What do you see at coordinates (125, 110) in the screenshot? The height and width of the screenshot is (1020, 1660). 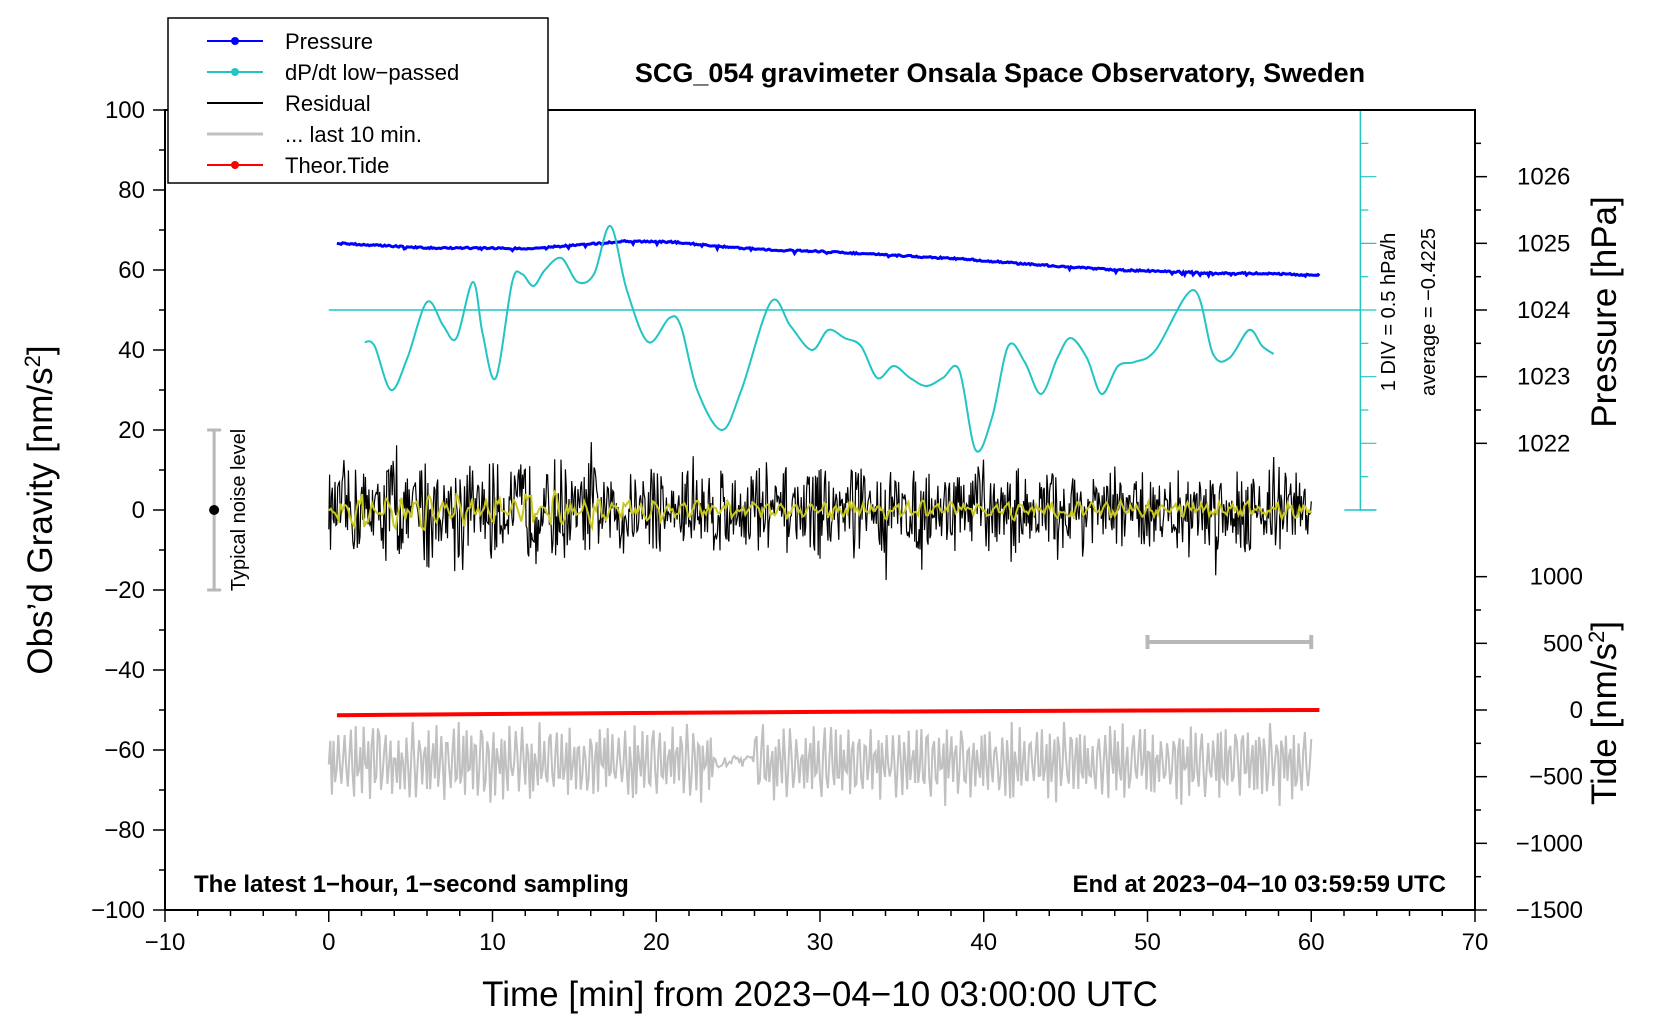 I see `y-tick-label: 100` at bounding box center [125, 110].